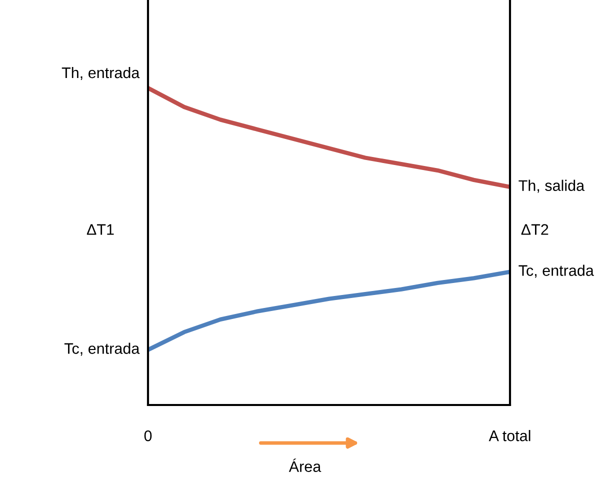  Describe the element at coordinates (534, 229) in the screenshot. I see `text: ΔT2` at that location.